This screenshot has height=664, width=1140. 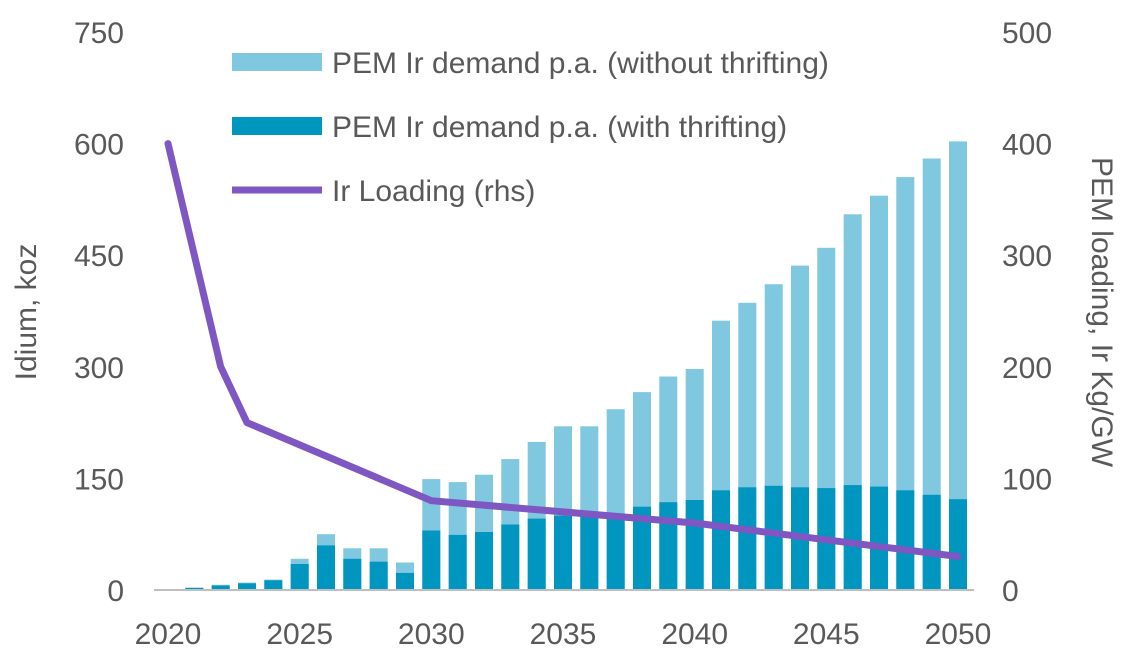 I want to click on bar-with-thrifting-2039, so click(x=668, y=546).